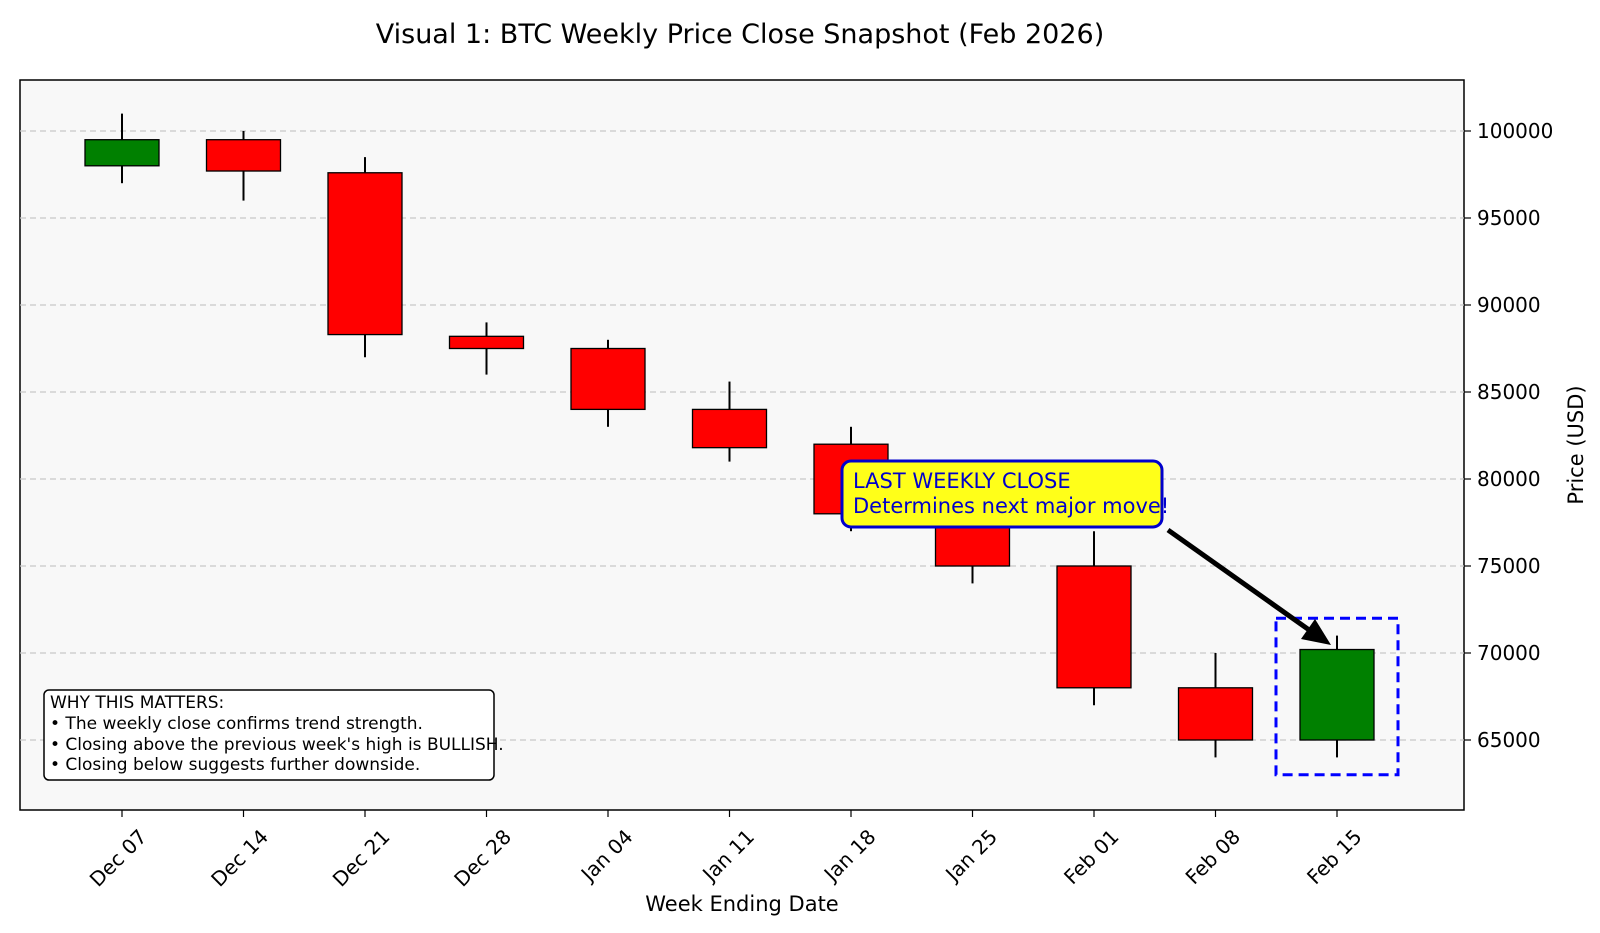 This screenshot has height=933, width=1600. Describe the element at coordinates (361, 858) in the screenshot. I see `x-tick-label: Dec 21` at that location.